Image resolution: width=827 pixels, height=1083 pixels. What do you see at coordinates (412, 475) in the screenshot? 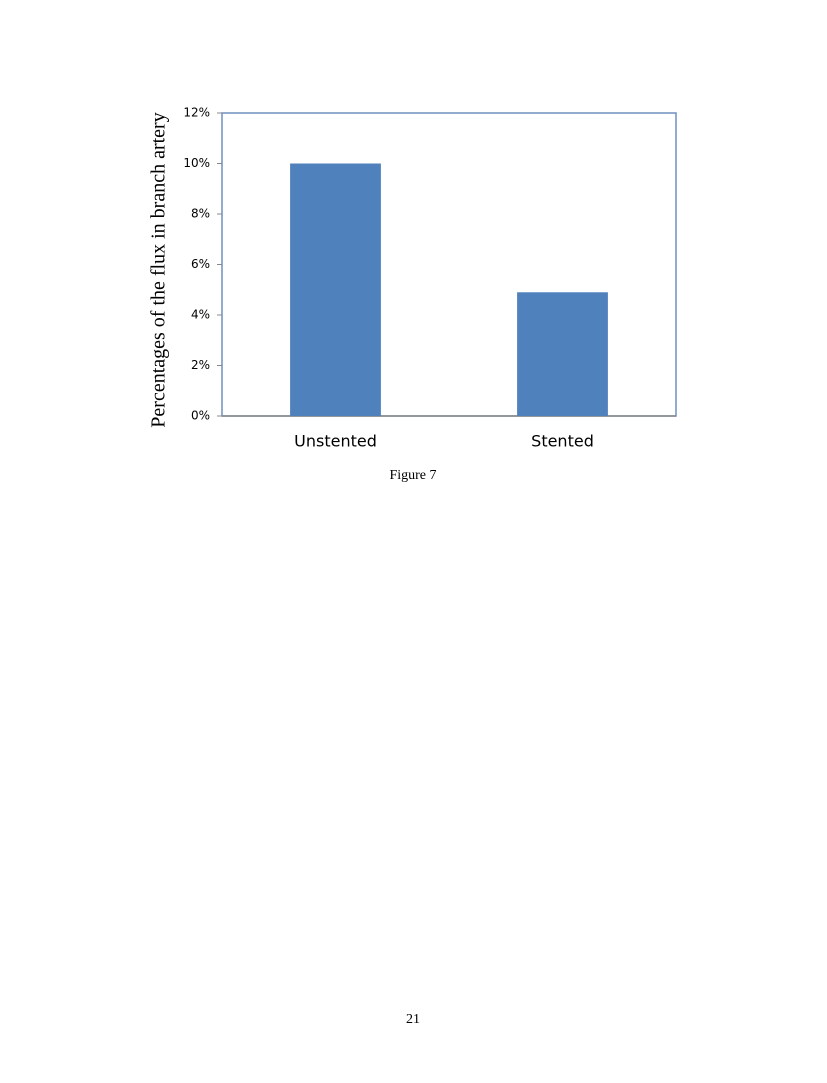
I see `figure-caption: Figure 7` at bounding box center [412, 475].